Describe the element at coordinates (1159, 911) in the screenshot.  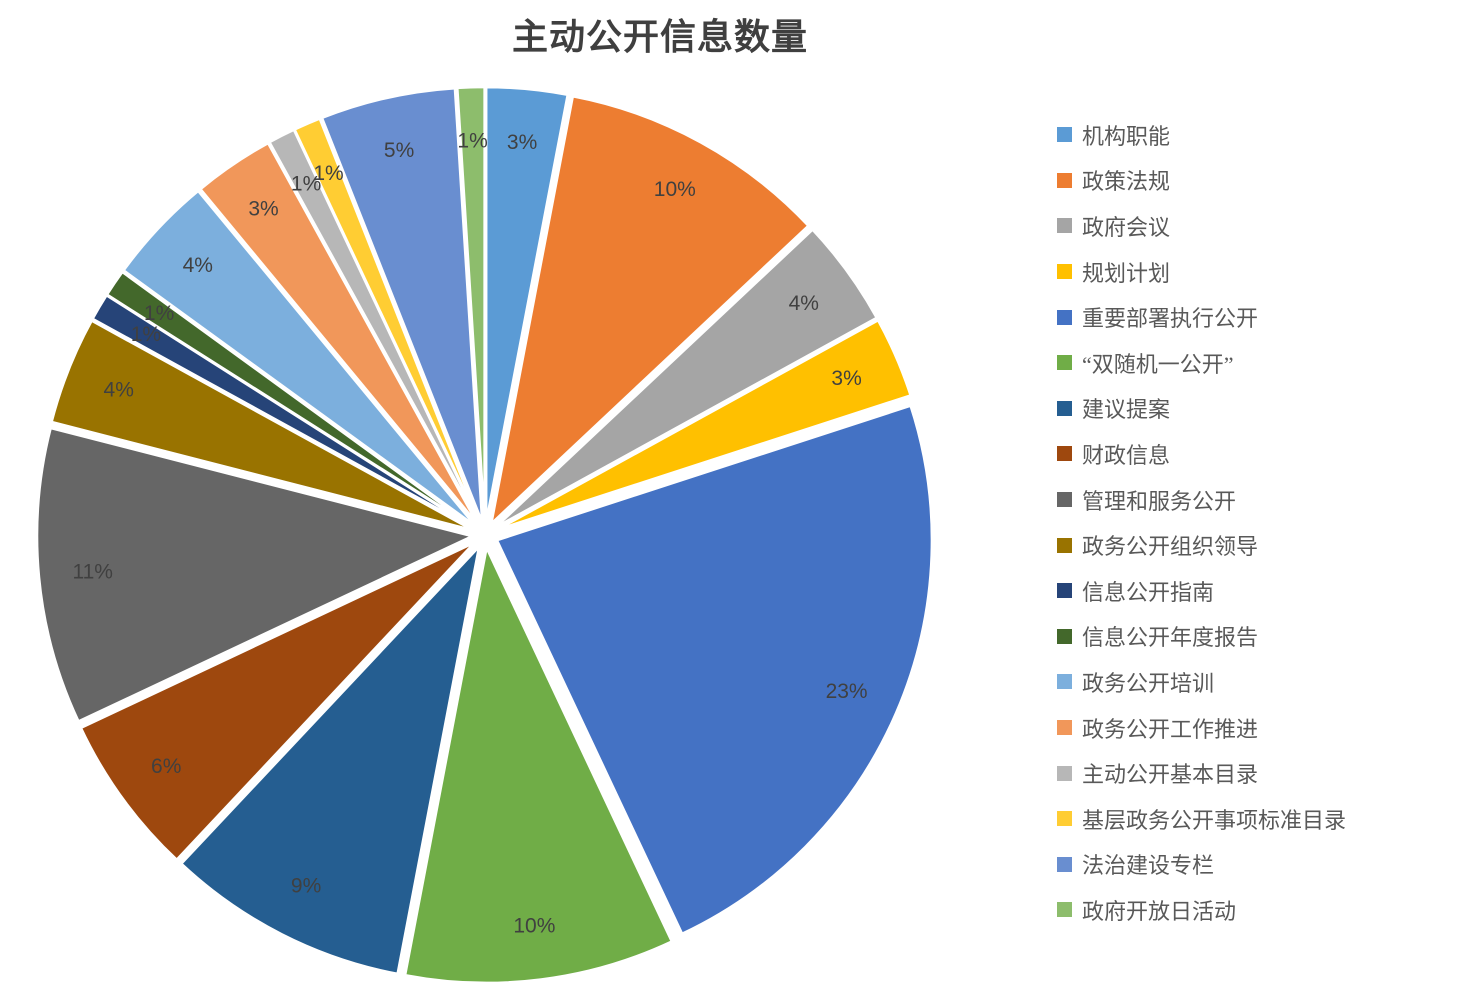
I see `legend-label: 政府开放日活动` at that location.